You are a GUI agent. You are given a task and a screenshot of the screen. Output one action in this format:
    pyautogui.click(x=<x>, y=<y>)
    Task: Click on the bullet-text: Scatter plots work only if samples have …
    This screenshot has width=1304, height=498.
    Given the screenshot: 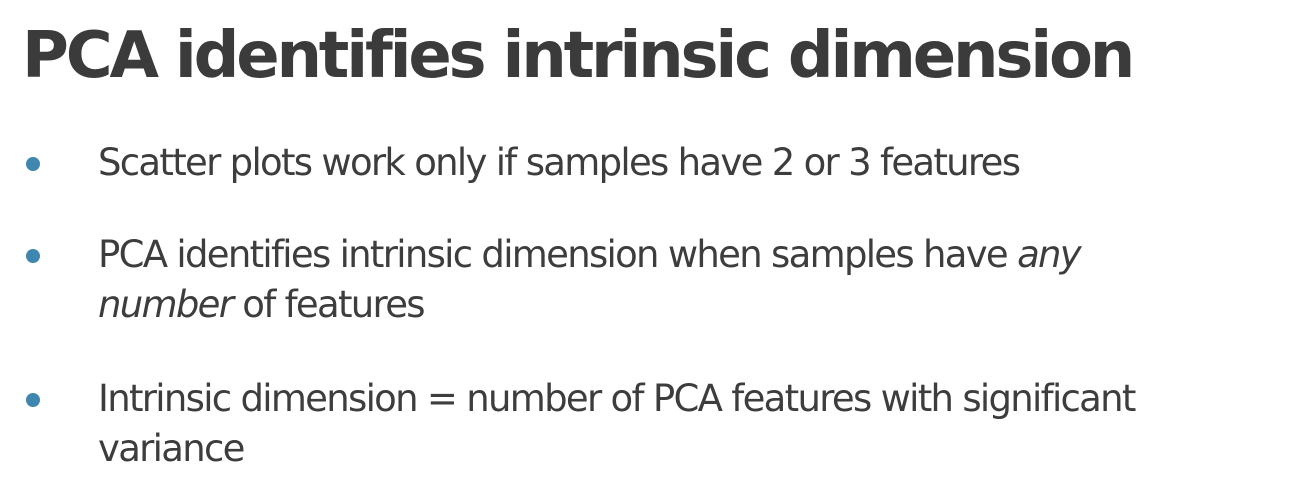 What is the action you would take?
    pyautogui.click(x=698, y=163)
    